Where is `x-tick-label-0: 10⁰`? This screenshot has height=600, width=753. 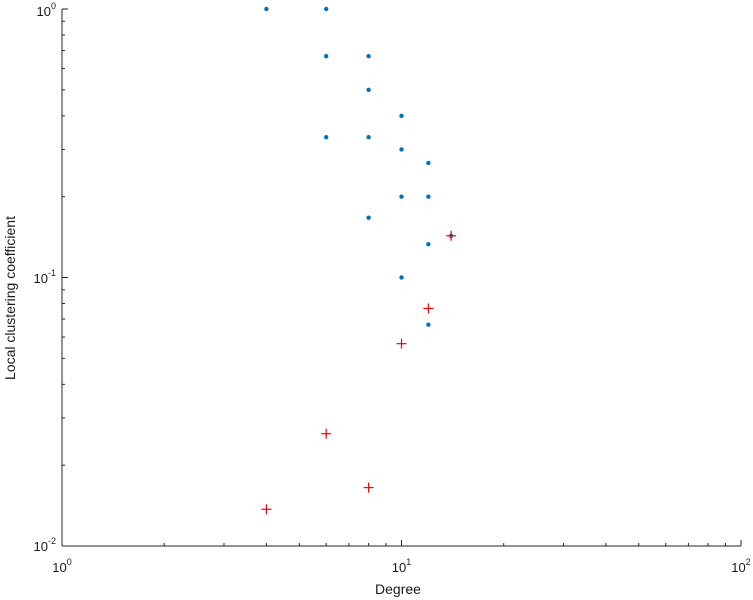
x-tick-label-0: 10⁰ is located at coordinates (61, 566).